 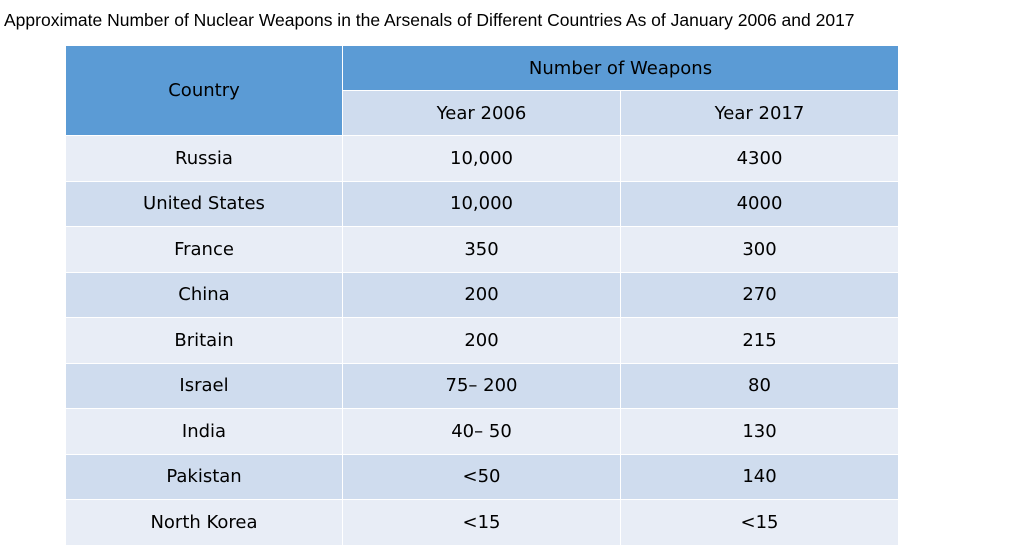 I want to click on cell-country: Russia, so click(x=204, y=158).